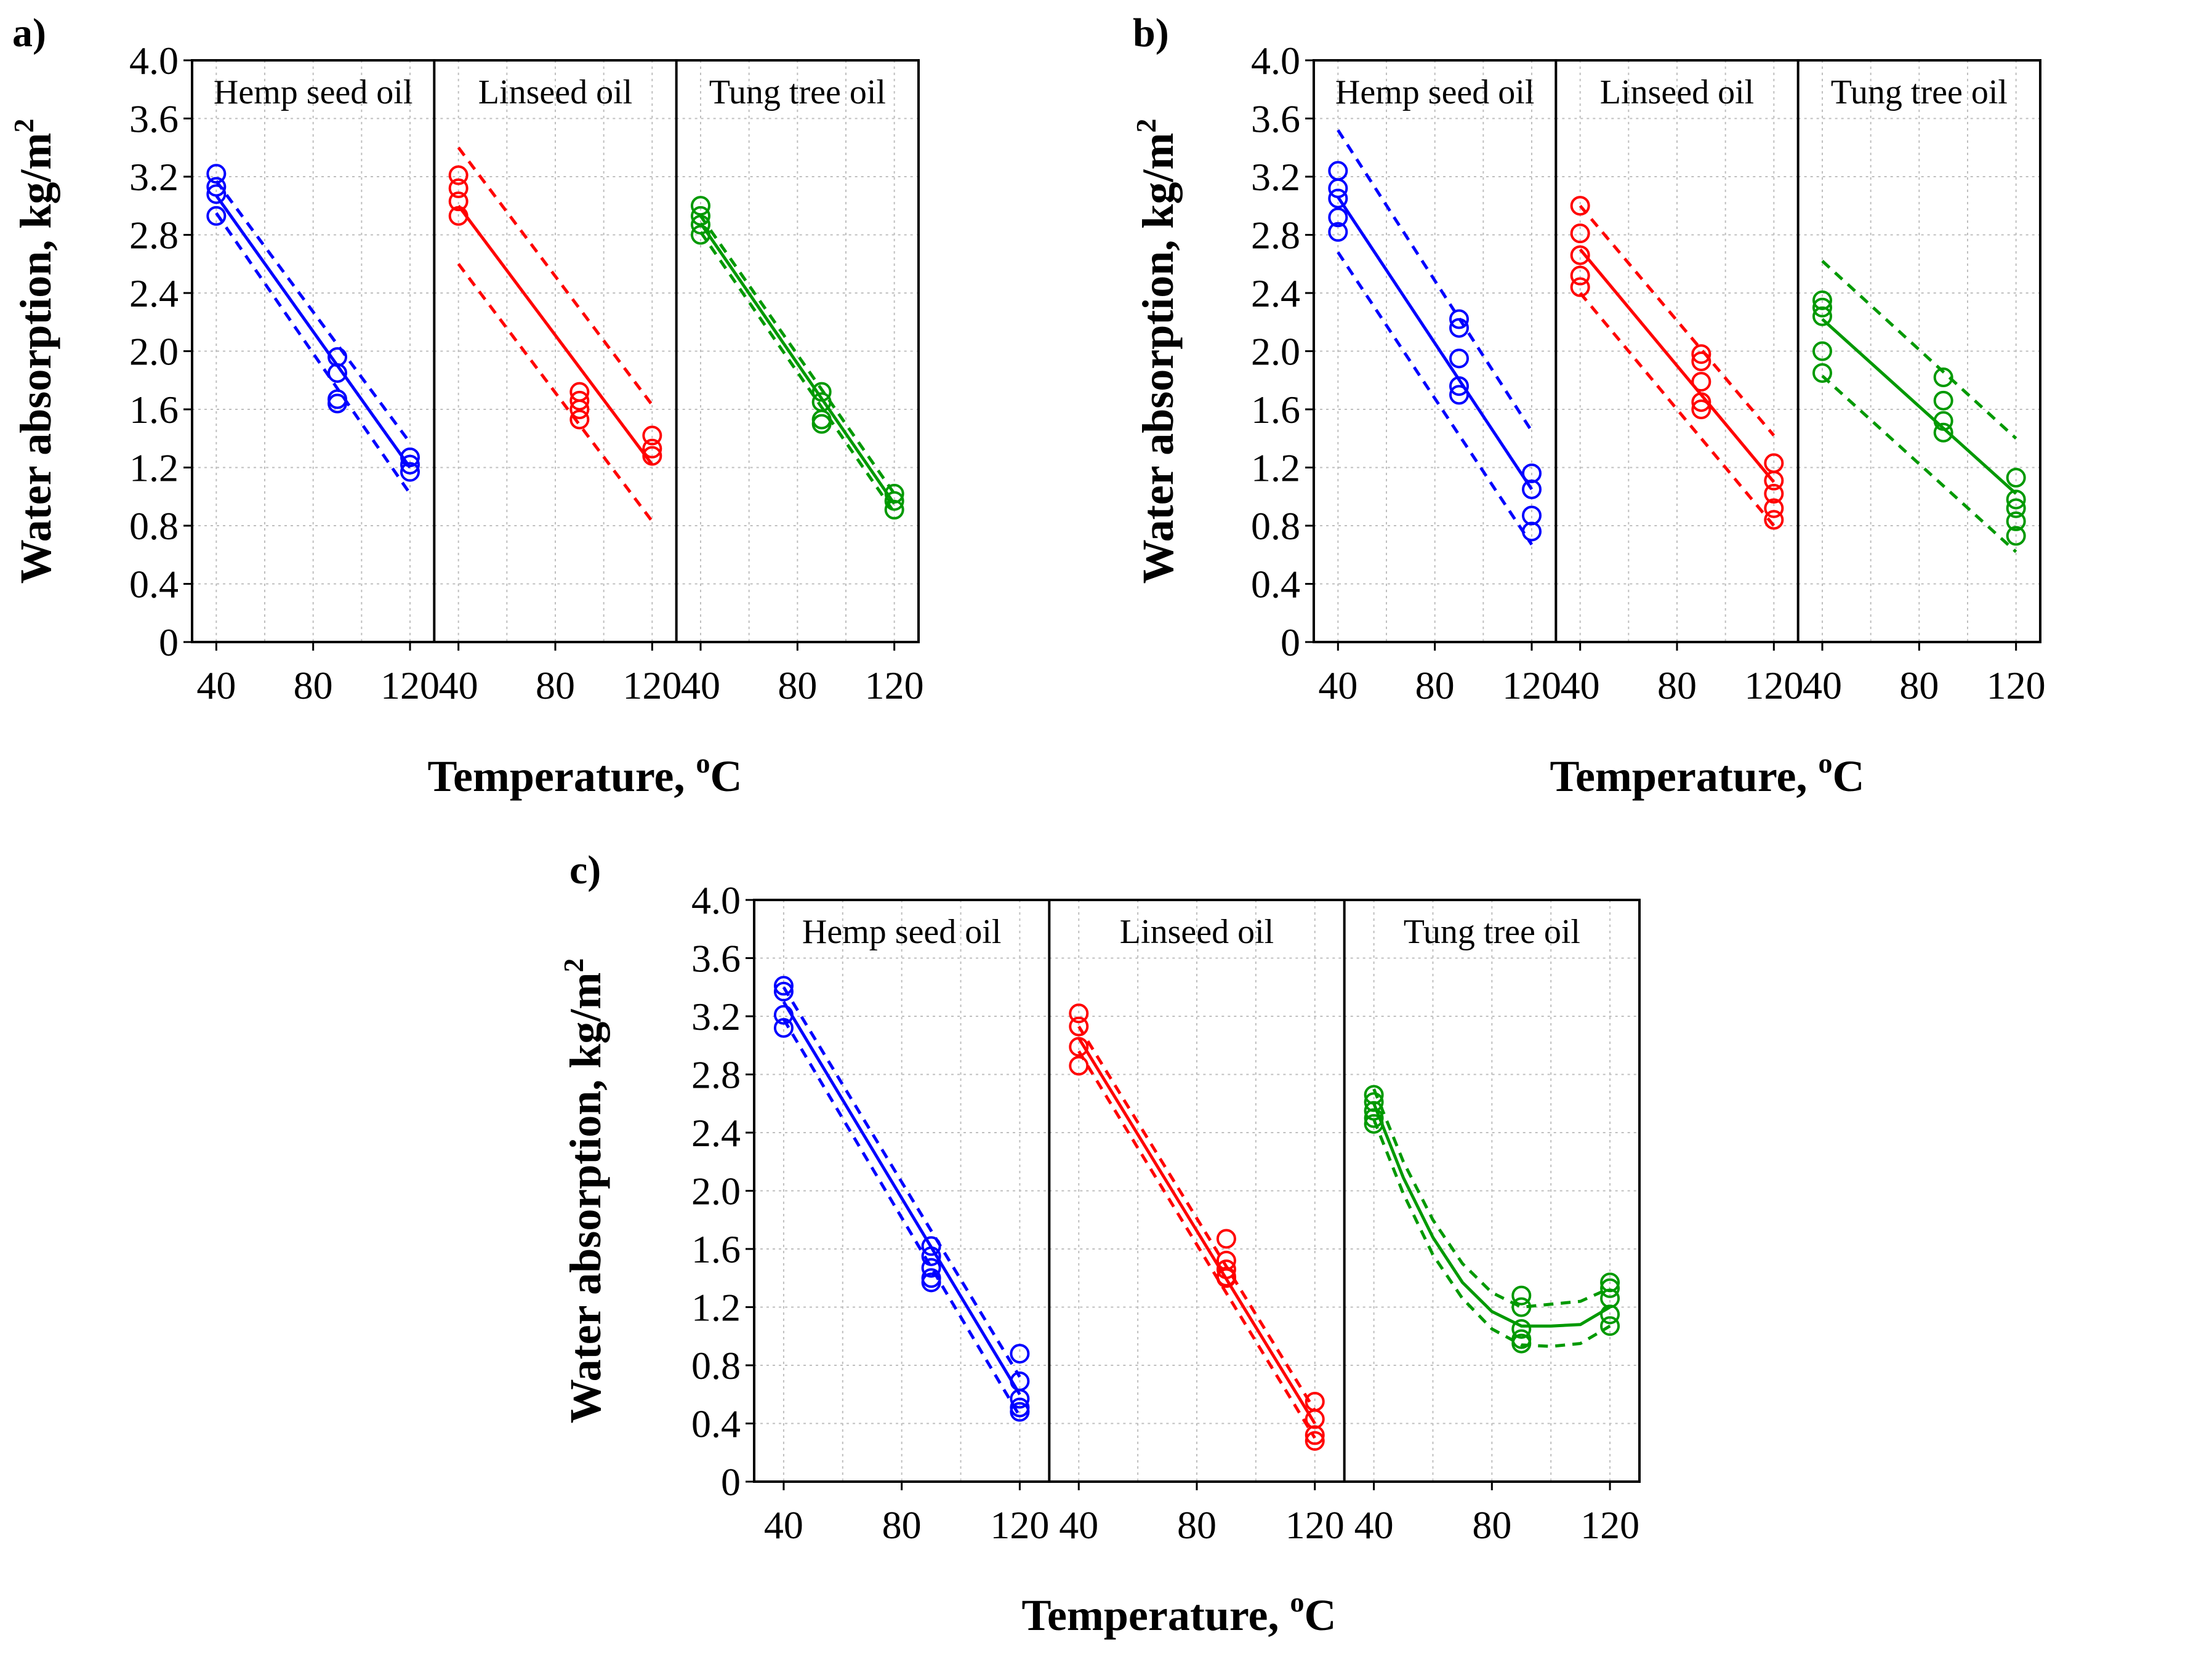 Image resolution: width=2212 pixels, height=1654 pixels. Describe the element at coordinates (1684, 776) in the screenshot. I see `x-axis-title-text: Temperature,` at that location.